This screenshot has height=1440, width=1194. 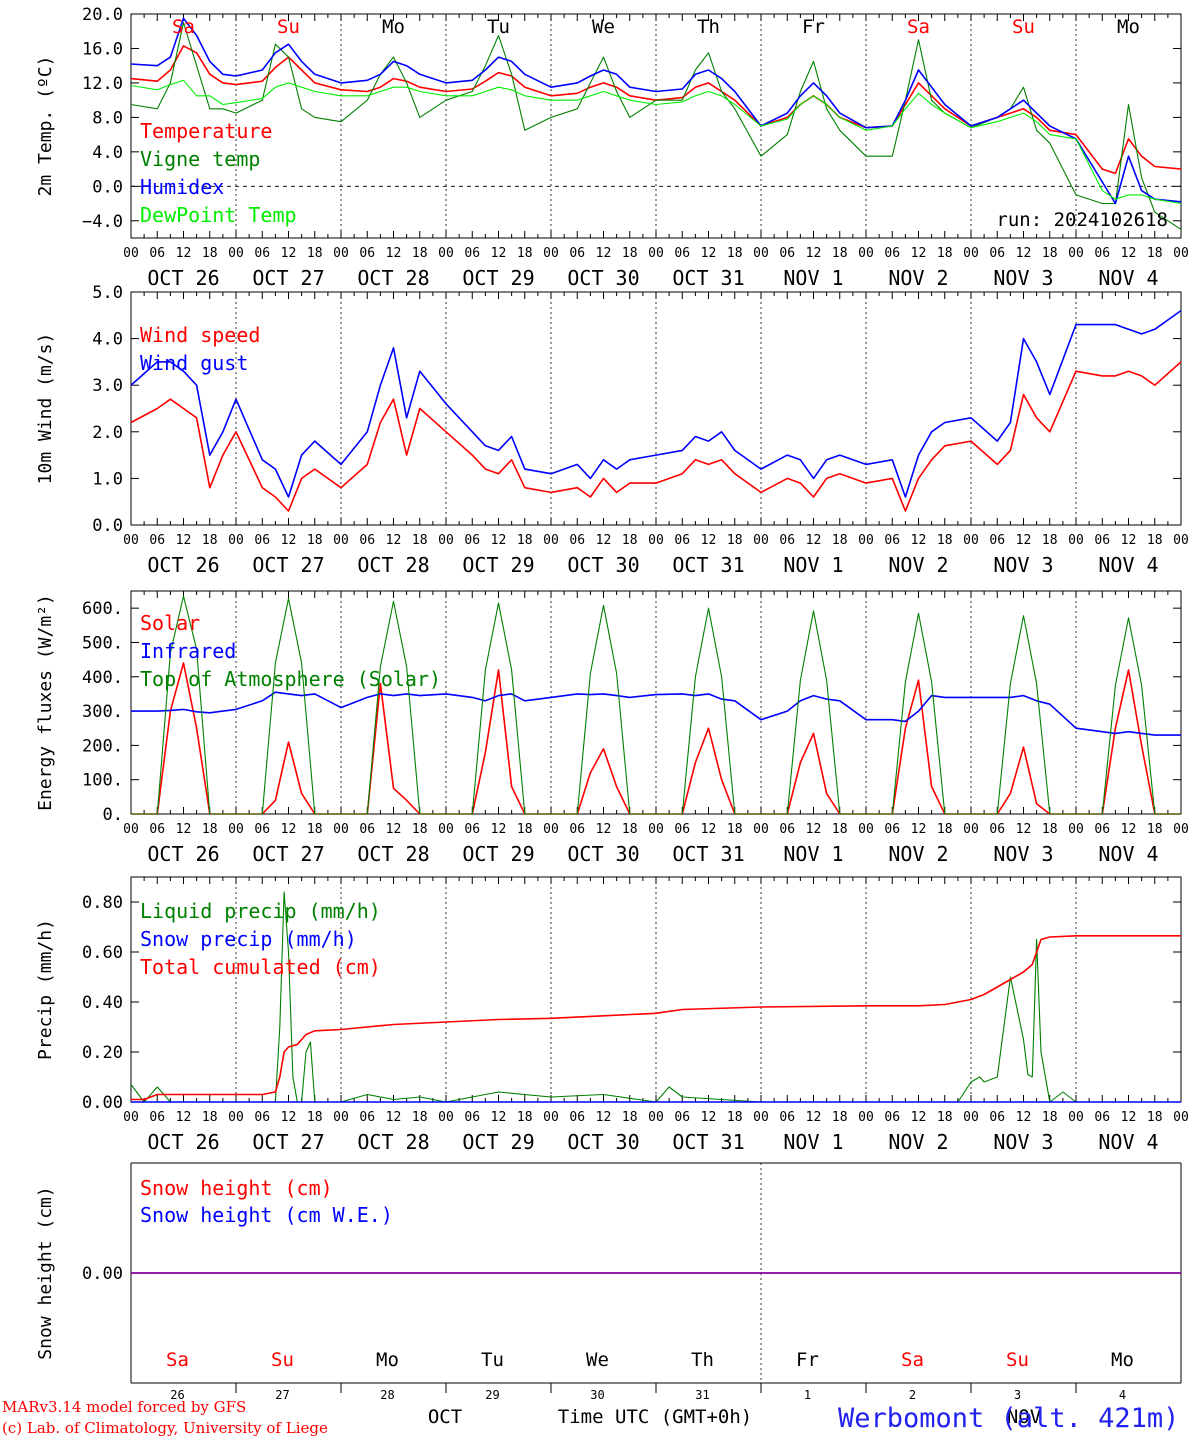 What do you see at coordinates (1017, 1395) in the screenshot?
I see `bottom-day-number: 3` at bounding box center [1017, 1395].